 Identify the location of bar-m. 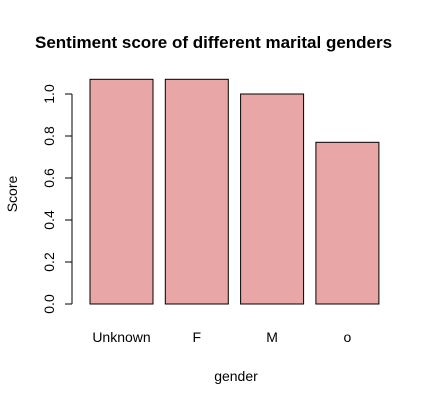
(272, 199).